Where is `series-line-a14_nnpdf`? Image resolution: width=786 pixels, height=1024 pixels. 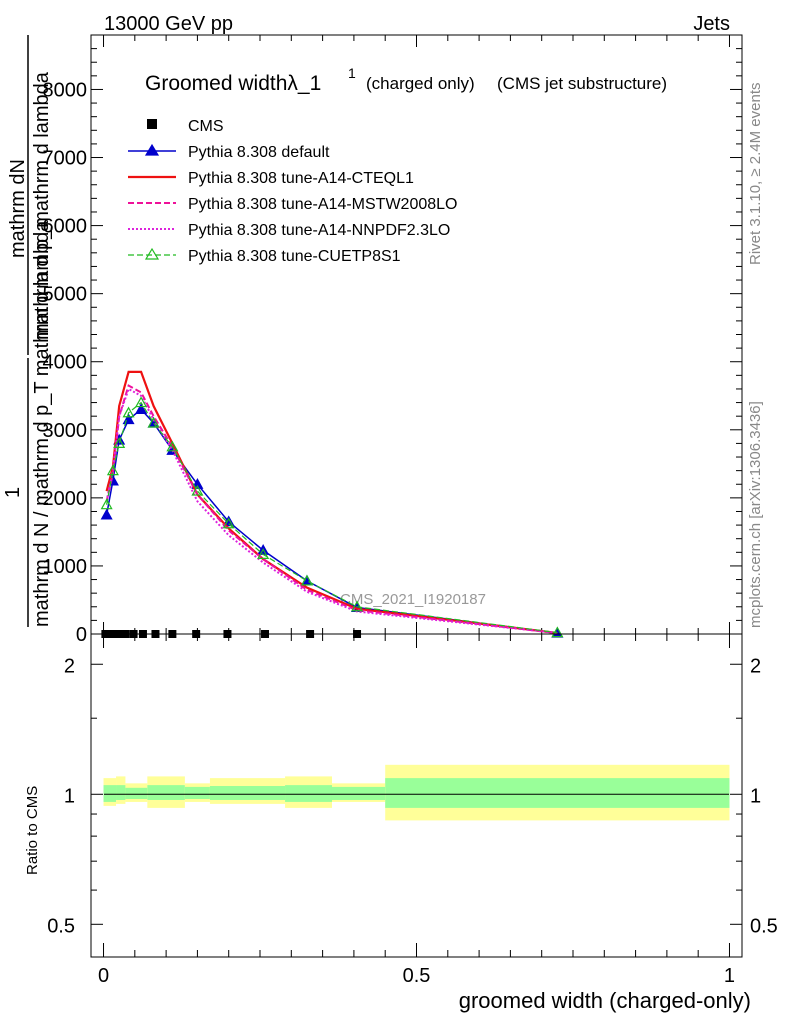 series-line-a14_nnpdf is located at coordinates (331, 510).